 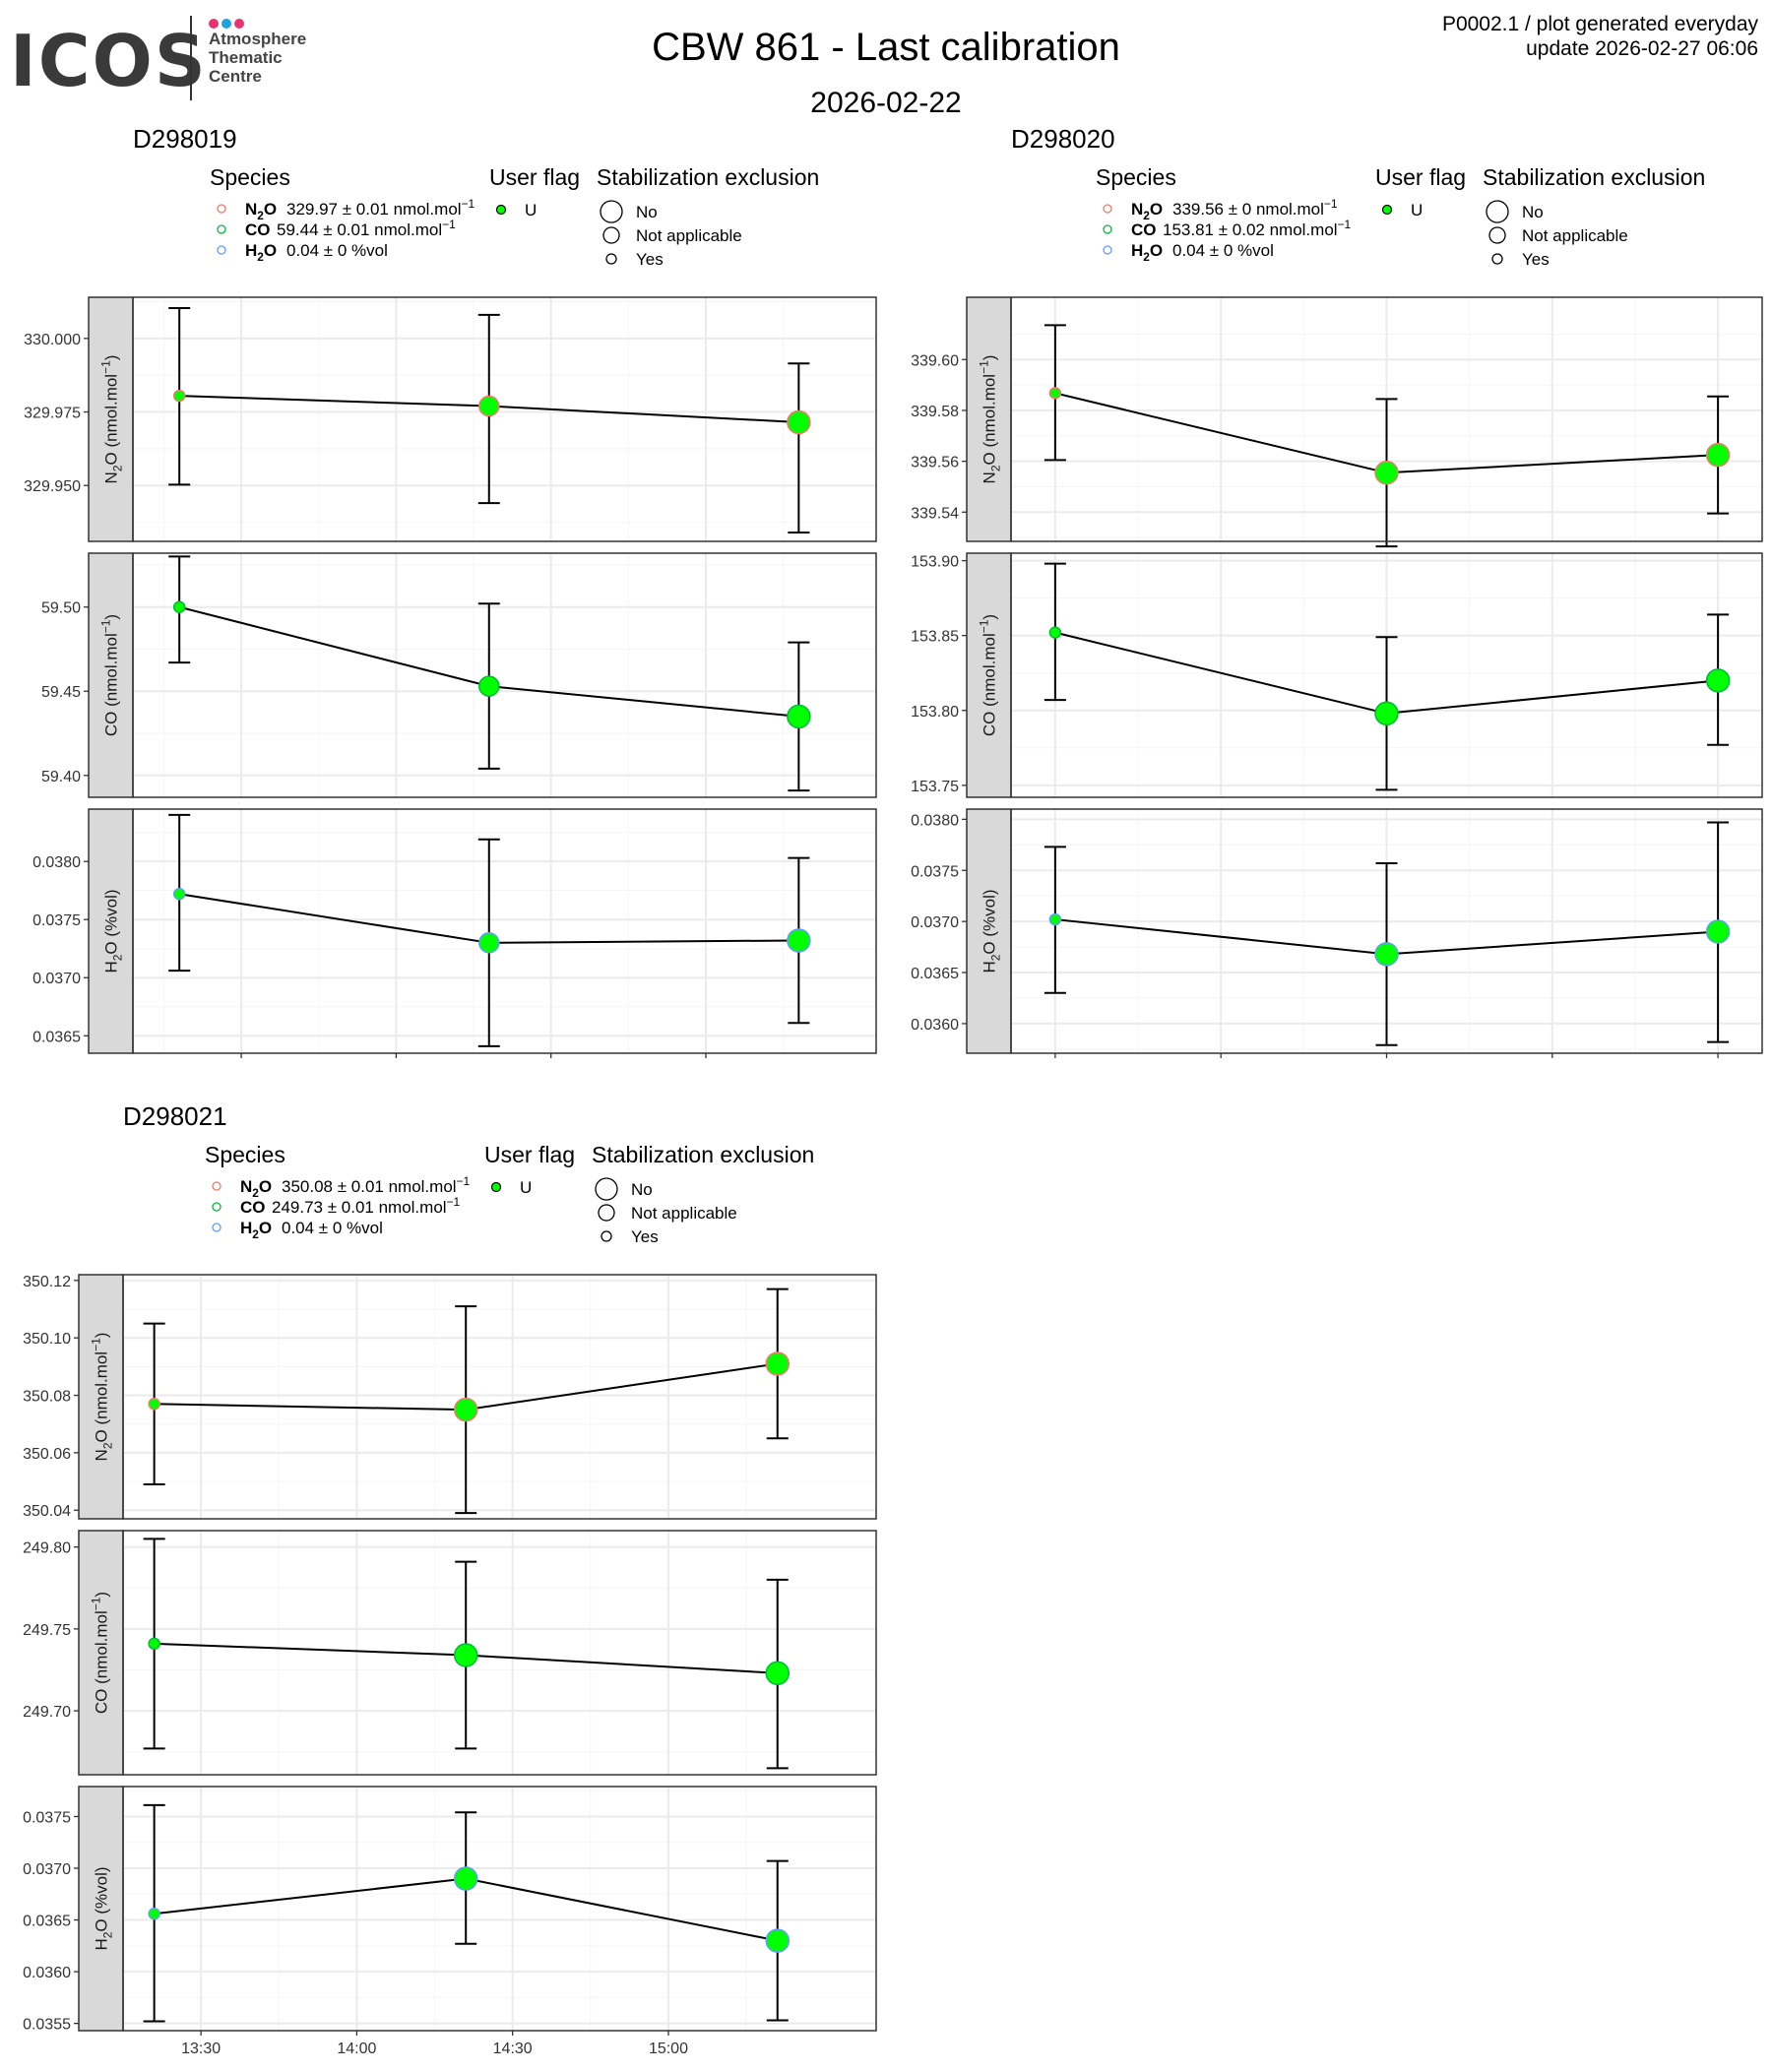 I want to click on legend-species-name: N2O, so click(x=1147, y=211).